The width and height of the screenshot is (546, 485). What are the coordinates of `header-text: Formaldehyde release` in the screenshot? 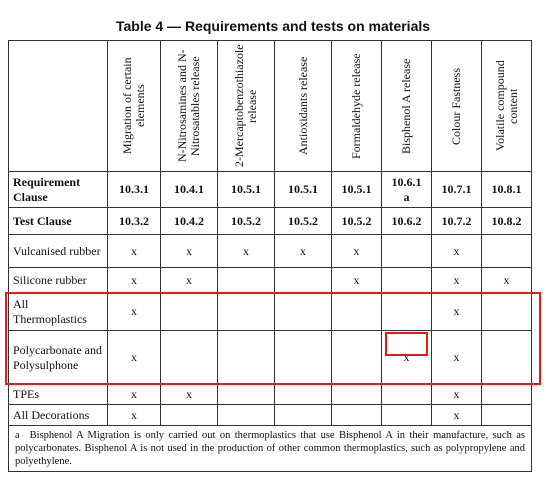 It's located at (356, 106).